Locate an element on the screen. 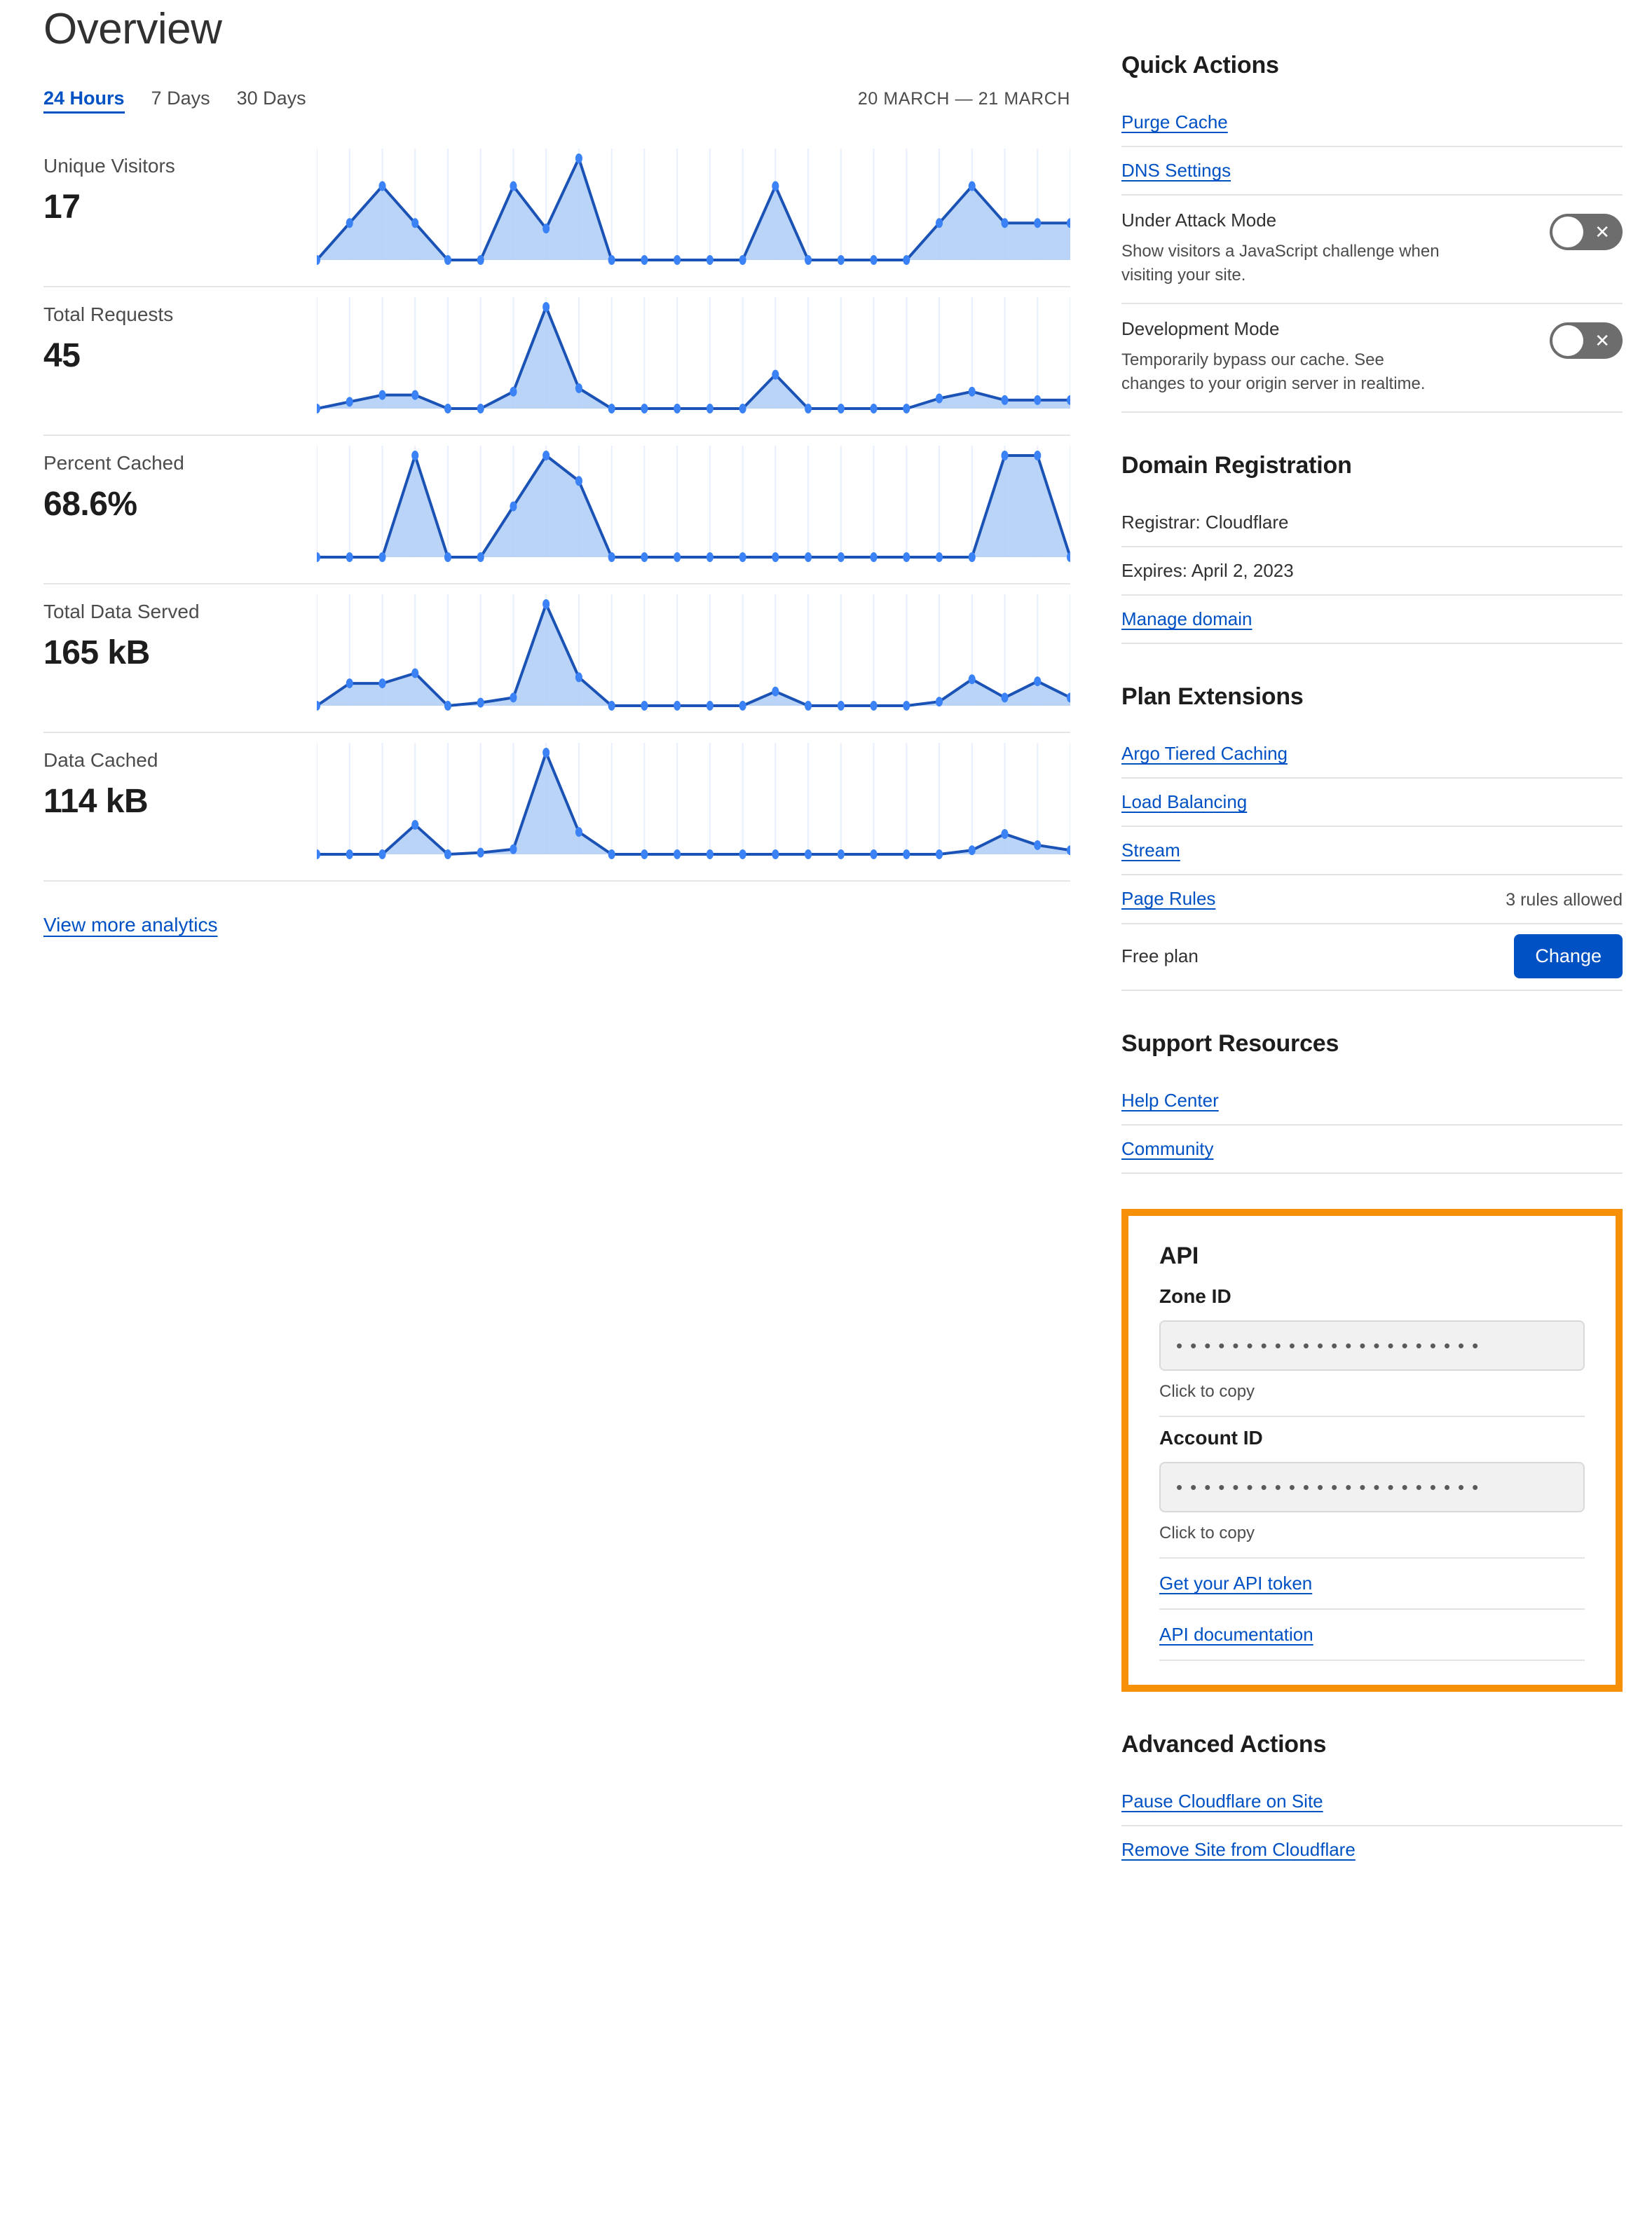 This screenshot has width=1652, height=2223. view-more-analytics-link: View more analytics is located at coordinates (130, 925).